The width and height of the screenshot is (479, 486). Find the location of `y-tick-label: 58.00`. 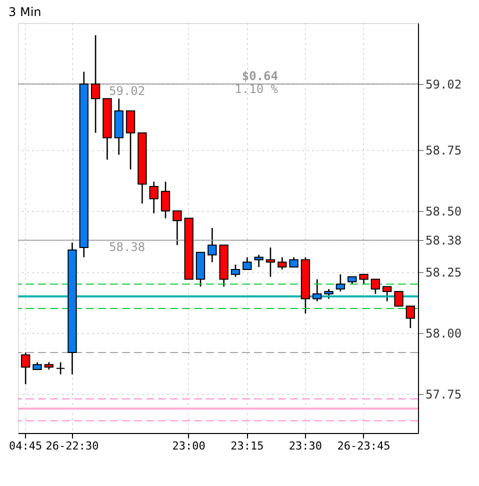

y-tick-label: 58.00 is located at coordinates (444, 333).